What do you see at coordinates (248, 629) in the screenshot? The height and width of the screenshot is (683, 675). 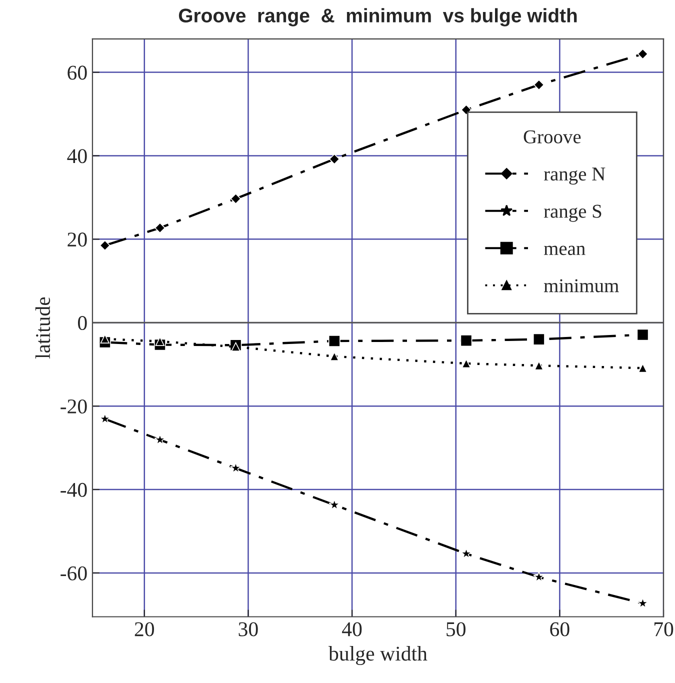 I see `x-tick-label: 30` at bounding box center [248, 629].